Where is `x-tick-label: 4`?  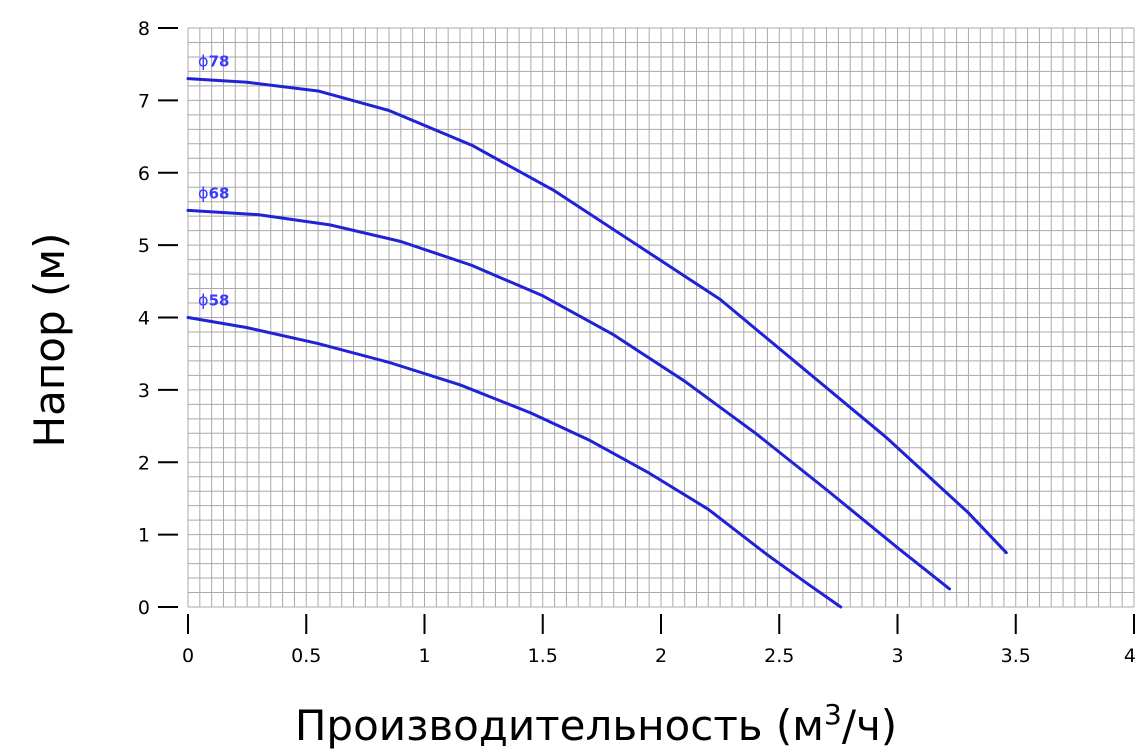 x-tick-label: 4 is located at coordinates (1130, 656).